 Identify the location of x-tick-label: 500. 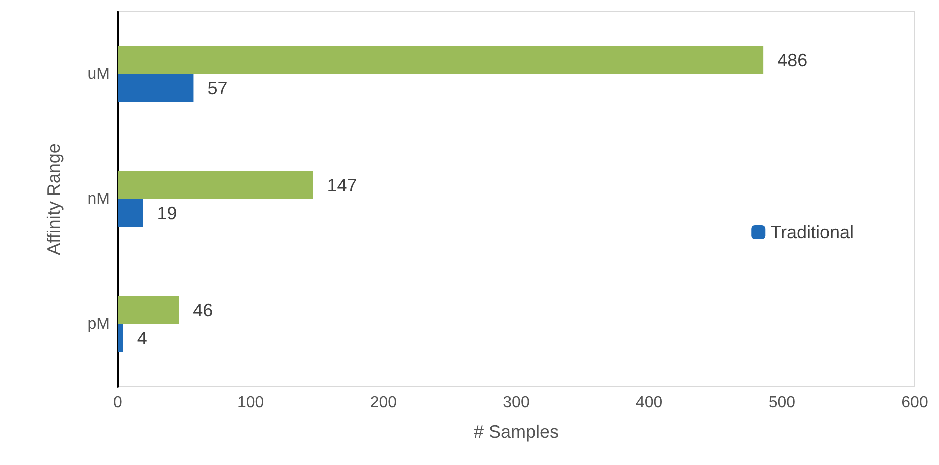
(782, 403).